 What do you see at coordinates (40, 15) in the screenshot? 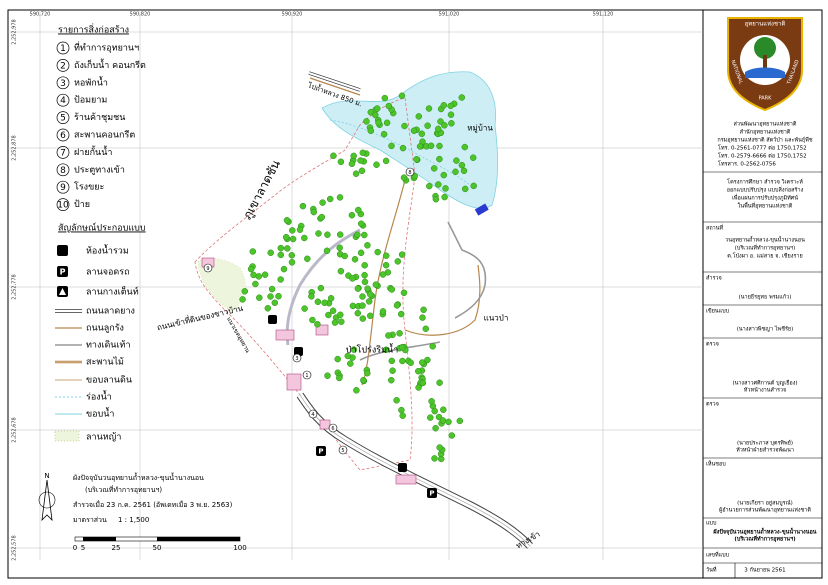
I see `grid-x-label: 590,720` at bounding box center [40, 15].